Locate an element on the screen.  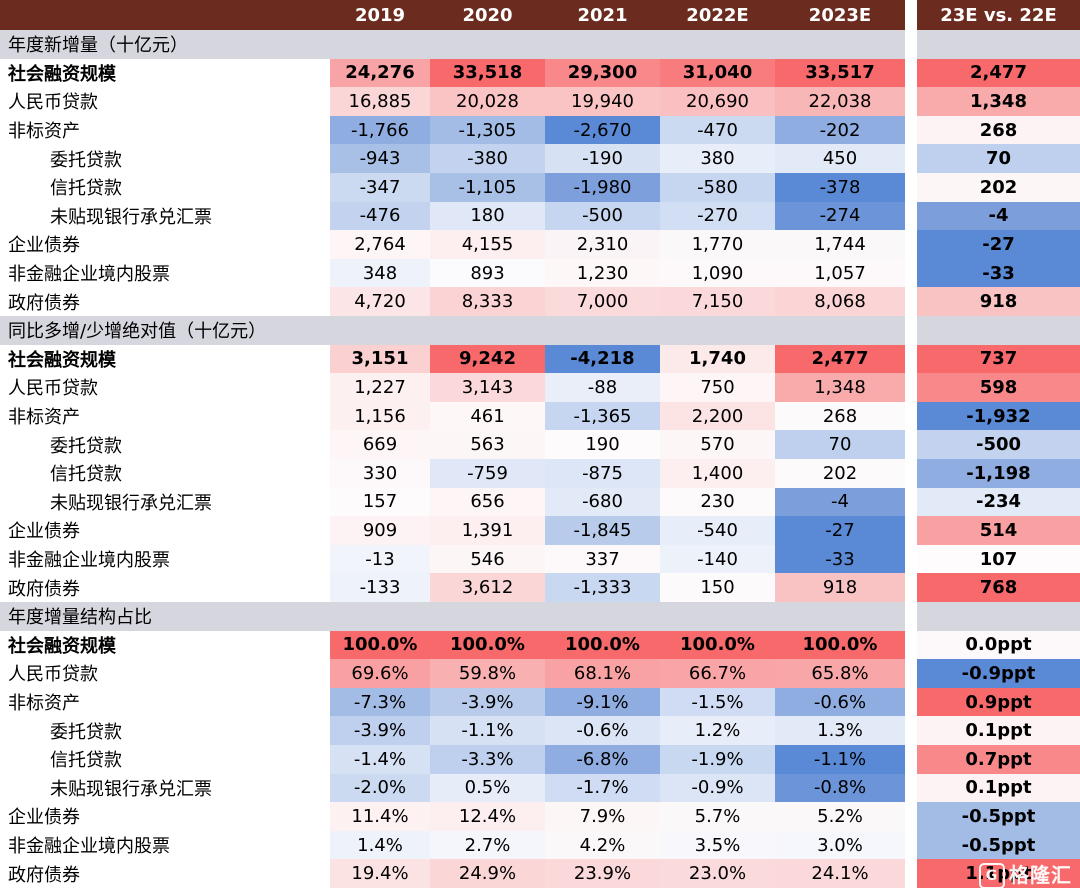
header-blank is located at coordinates (165, 15).